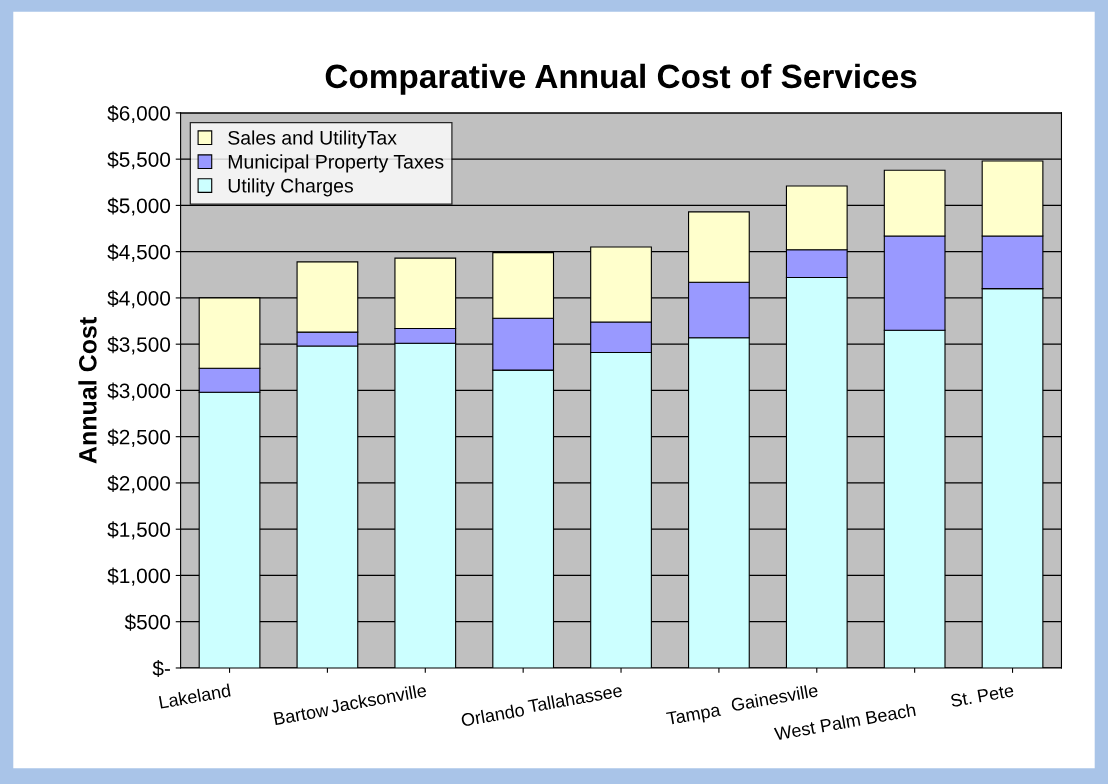  Describe the element at coordinates (139, 484) in the screenshot. I see `y-tick-label: $2,000` at that location.